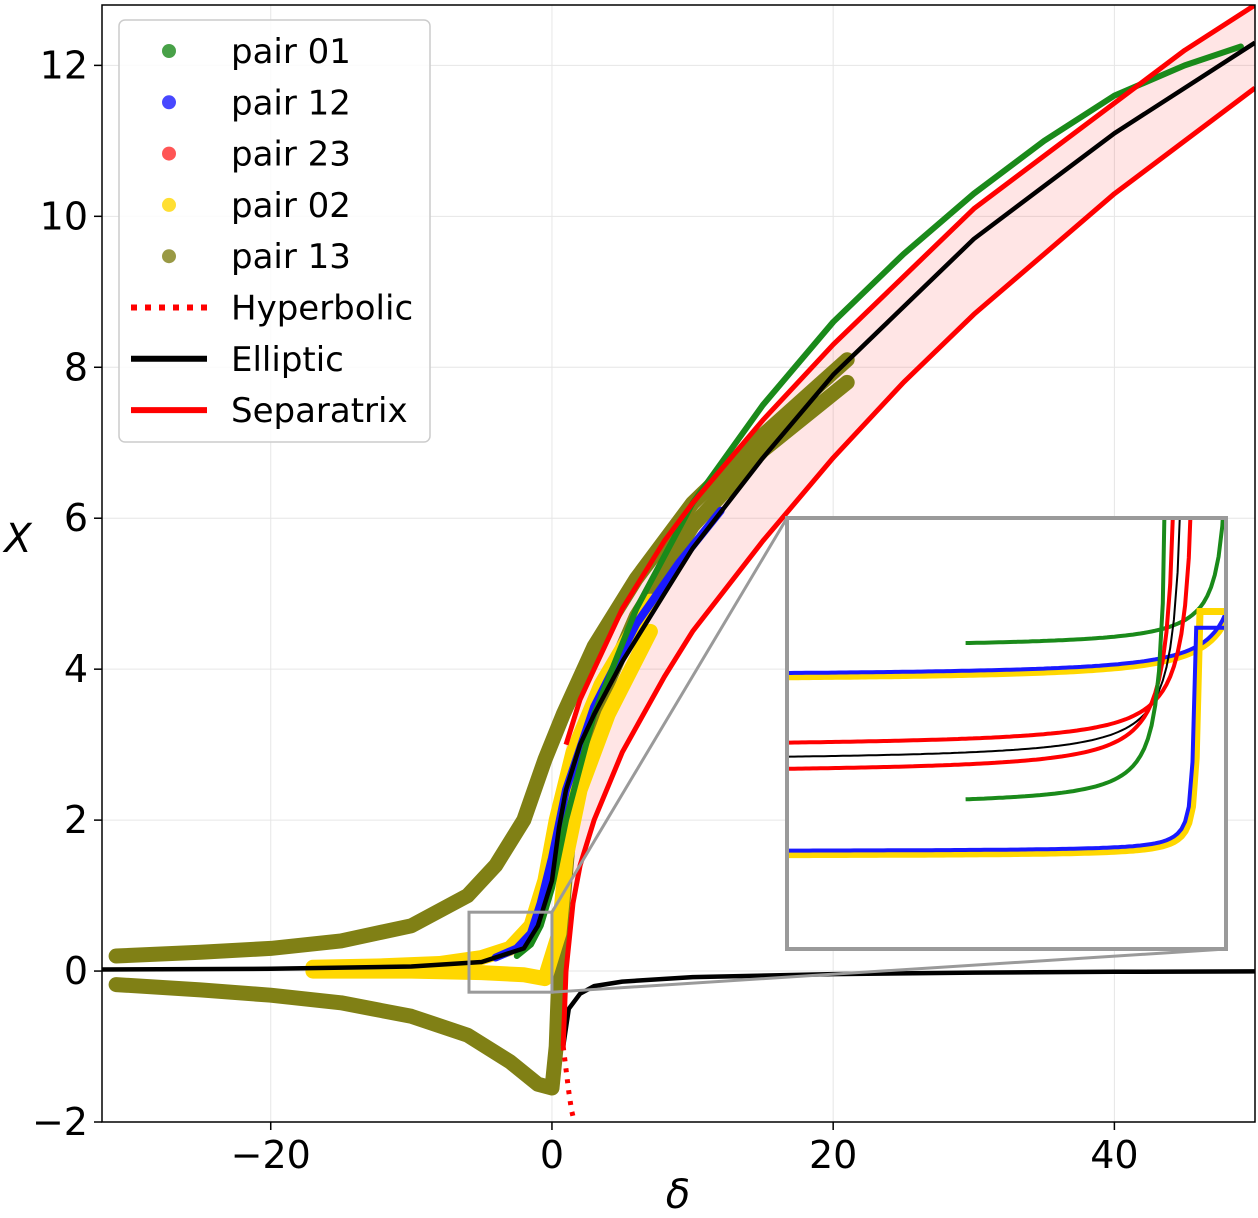 This screenshot has height=1218, width=1258. I want to click on line-elliptic, so click(907, 1008).